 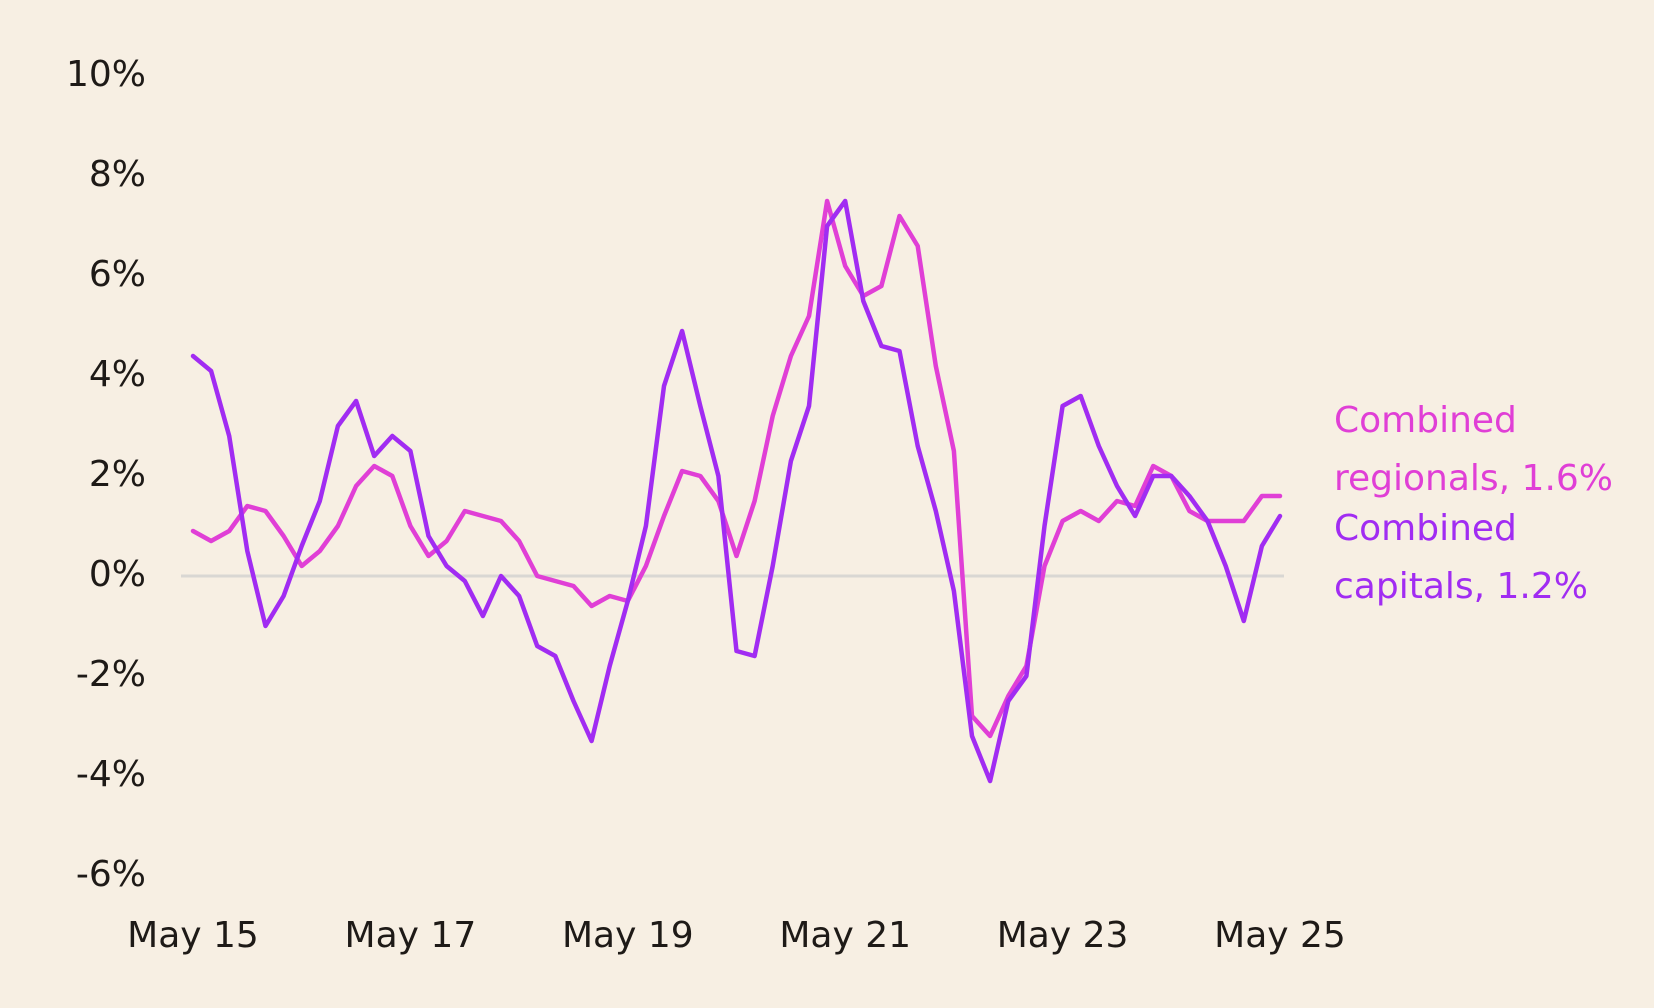 What do you see at coordinates (111, 774) in the screenshot?
I see `y-tick-label: -4%` at bounding box center [111, 774].